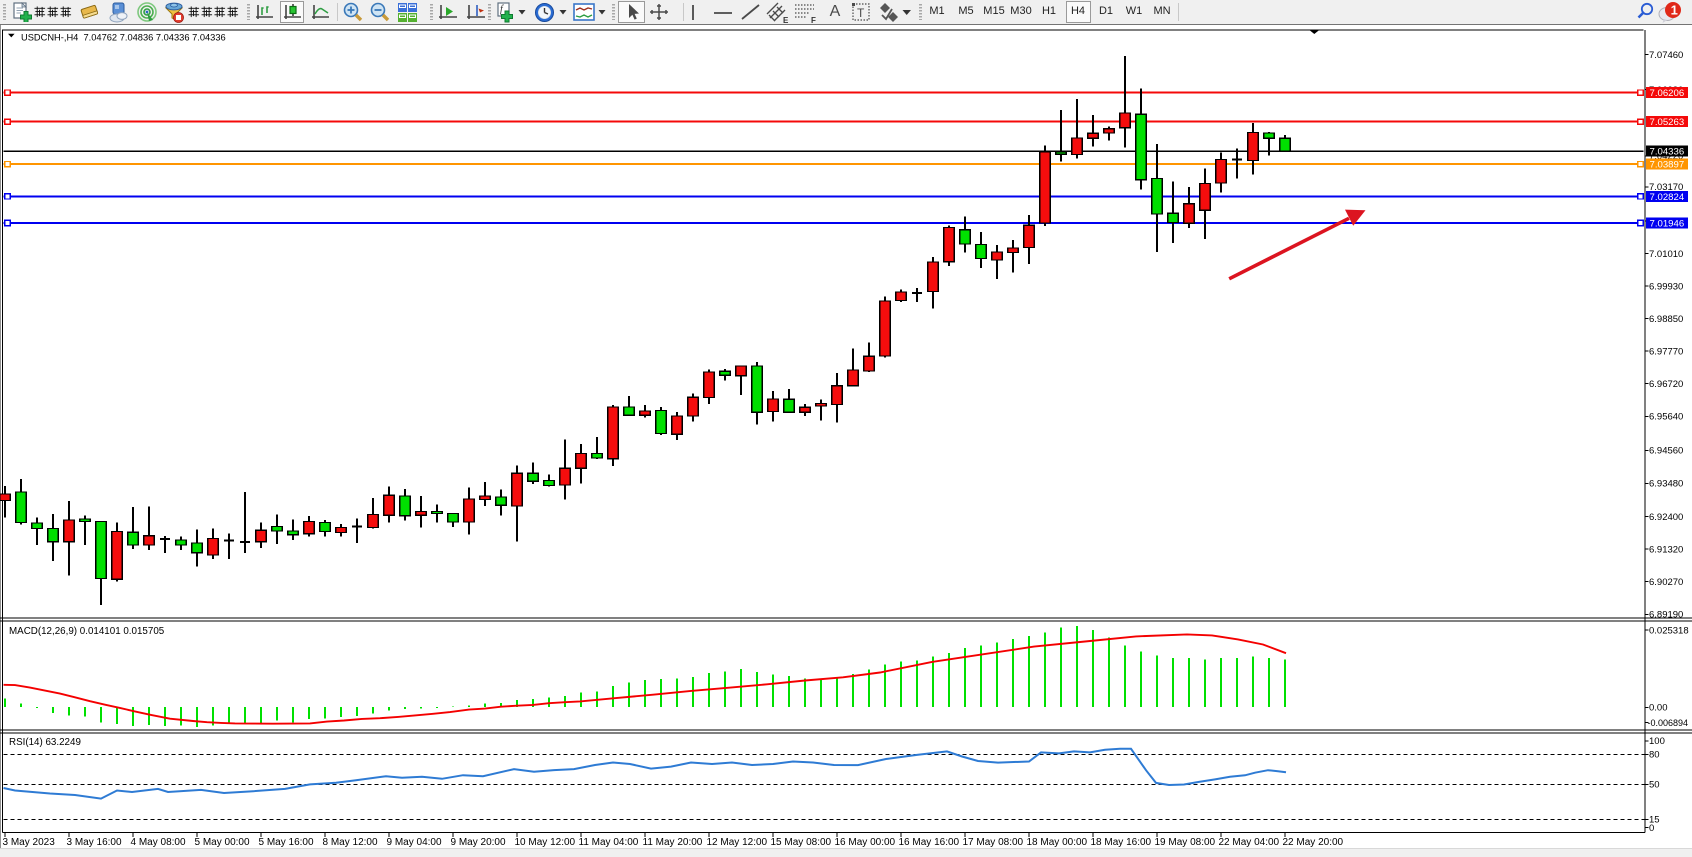  Describe the element at coordinates (1657, 741) in the screenshot. I see `svg-text: 100` at that location.